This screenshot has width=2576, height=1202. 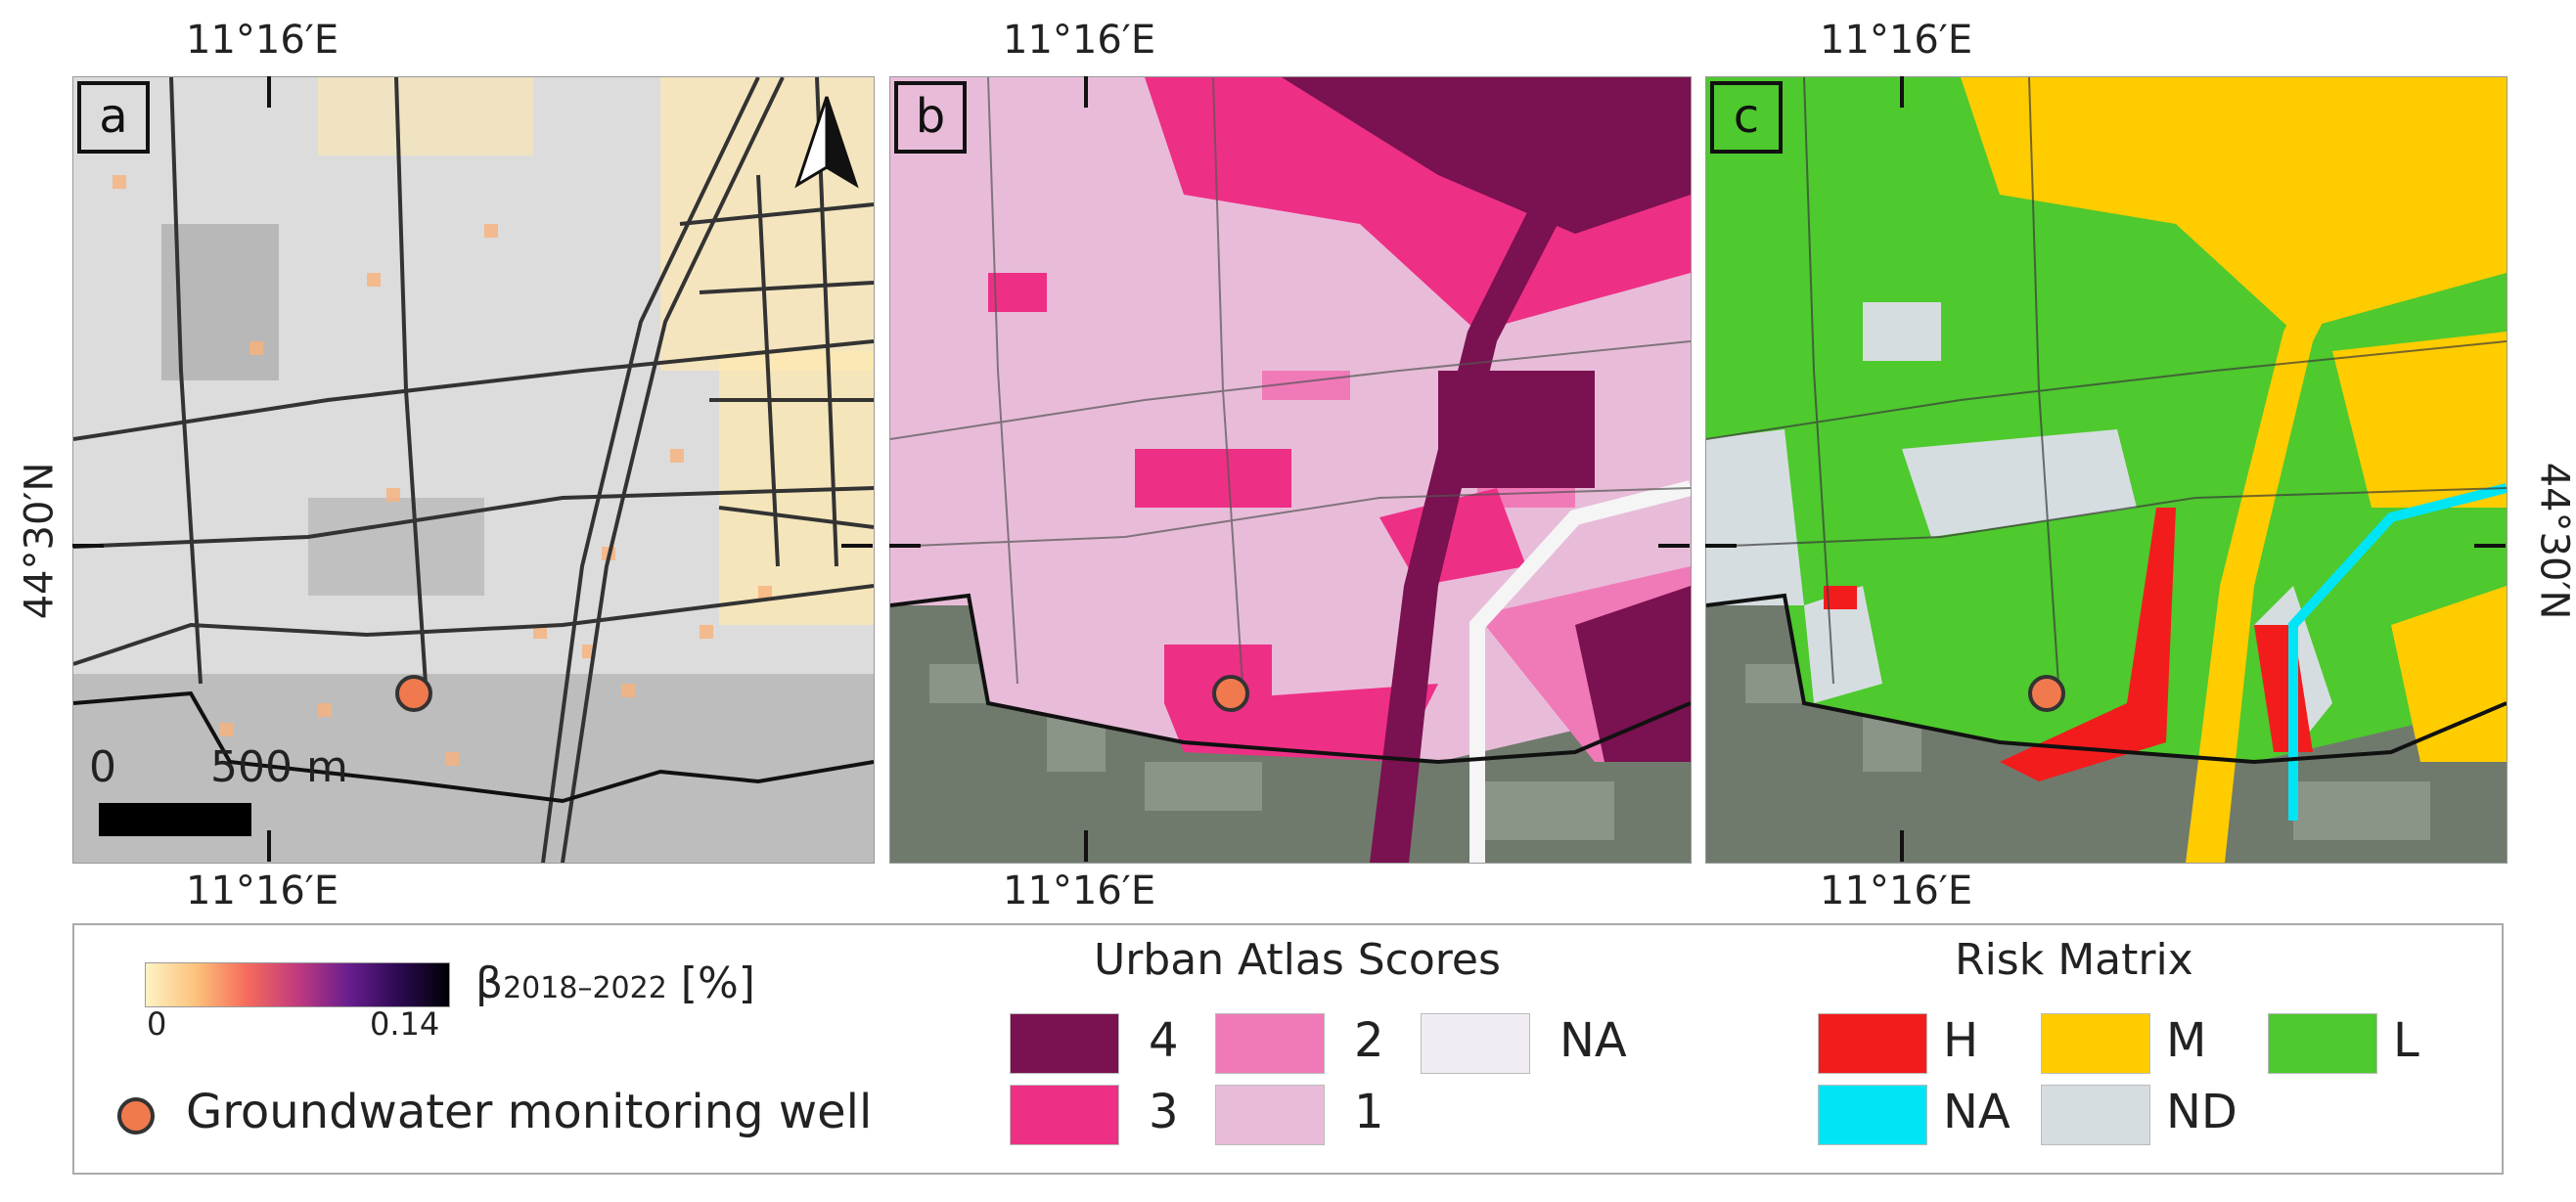 I want to click on map-c-satellite-texture, so click(x=2087, y=752).